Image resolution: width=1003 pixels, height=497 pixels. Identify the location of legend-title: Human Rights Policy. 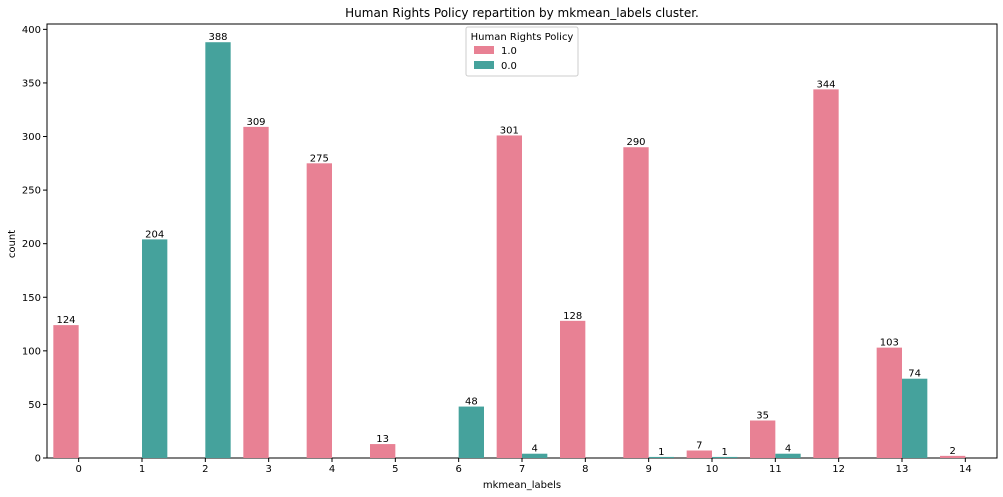
(522, 37).